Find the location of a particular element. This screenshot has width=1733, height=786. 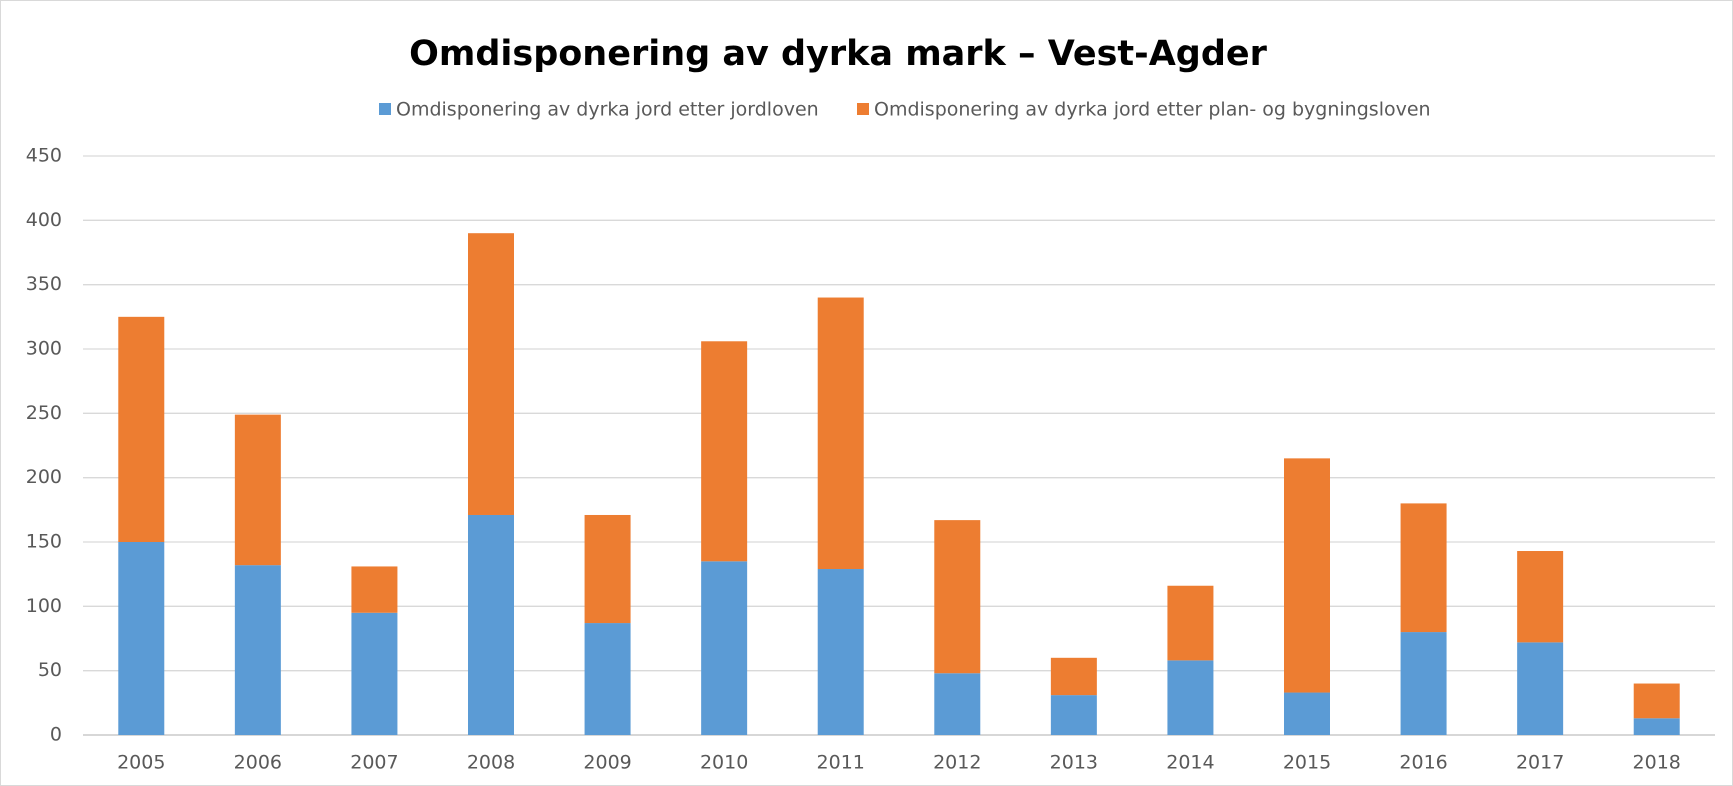

chart-title: Omdisponering av dyrka mark – Vest-Agder is located at coordinates (838, 54).